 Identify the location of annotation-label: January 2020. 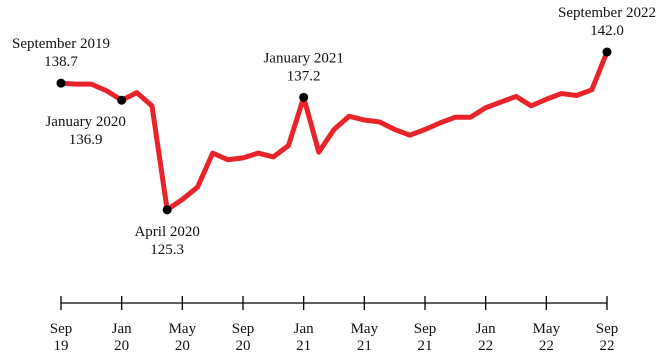
(85, 122).